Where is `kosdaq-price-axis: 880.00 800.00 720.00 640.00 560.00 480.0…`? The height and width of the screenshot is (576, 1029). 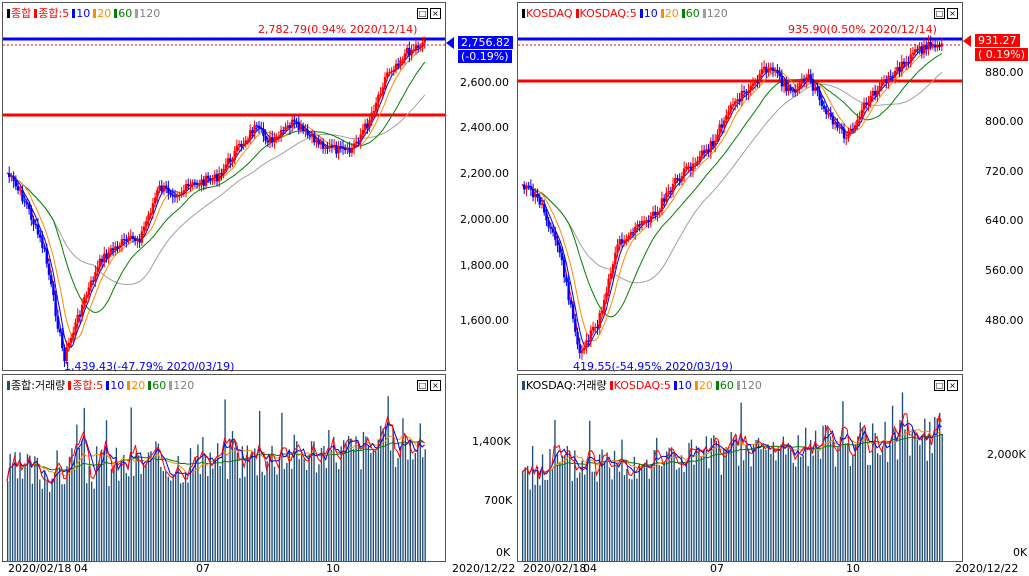 kosdaq-price-axis: 880.00 800.00 720.00 640.00 560.00 480.0… is located at coordinates (996, 186).